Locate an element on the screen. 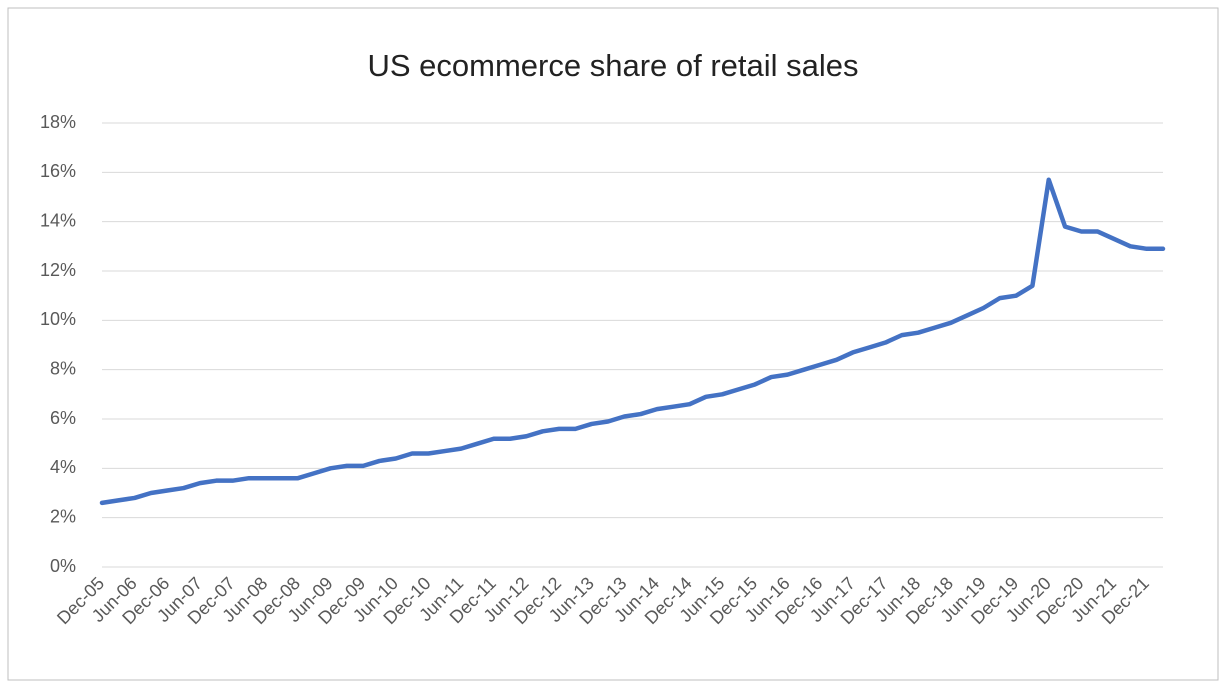  y-tick-label: 8% is located at coordinates (63, 368).